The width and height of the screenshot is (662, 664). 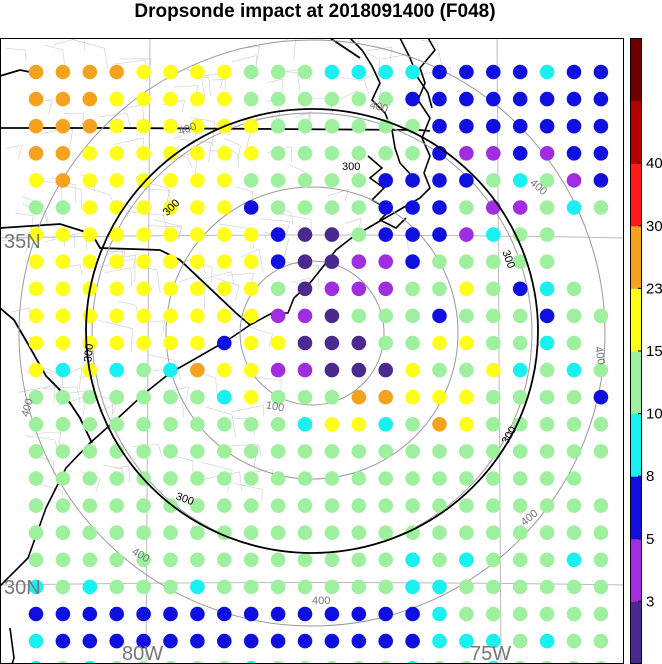 What do you see at coordinates (315, 11) in the screenshot?
I see `chart-title: Dropsonde impact at 2018091400 (F048)` at bounding box center [315, 11].